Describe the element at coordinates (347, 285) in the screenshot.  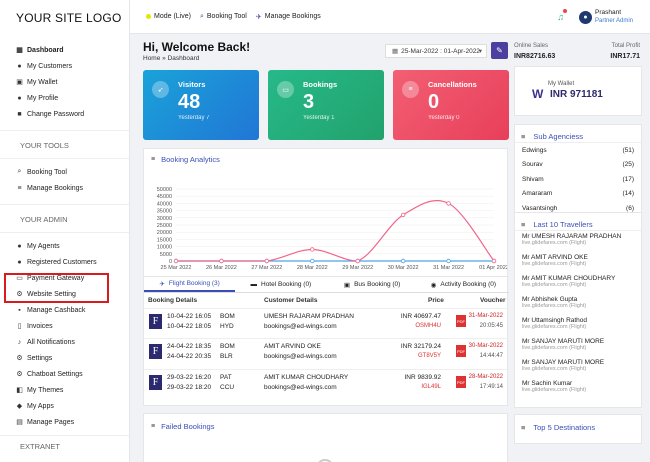
I see `bus-icon: ▣` at that location.